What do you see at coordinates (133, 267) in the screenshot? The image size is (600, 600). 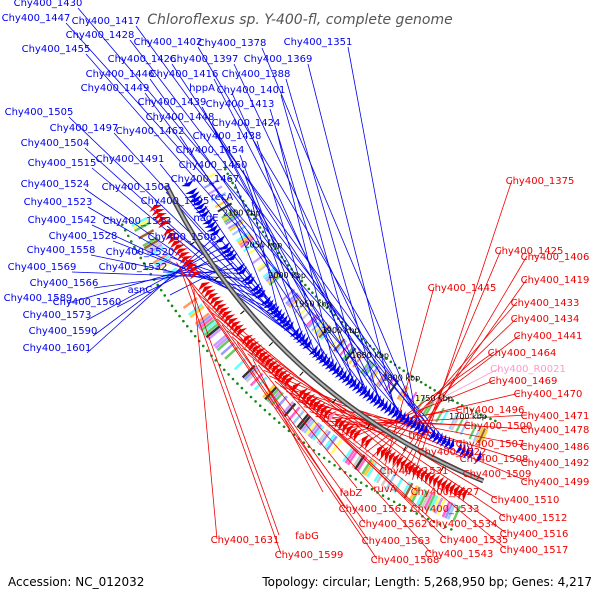 I see `forward-gene-label: Chy400_1532` at bounding box center [133, 267].